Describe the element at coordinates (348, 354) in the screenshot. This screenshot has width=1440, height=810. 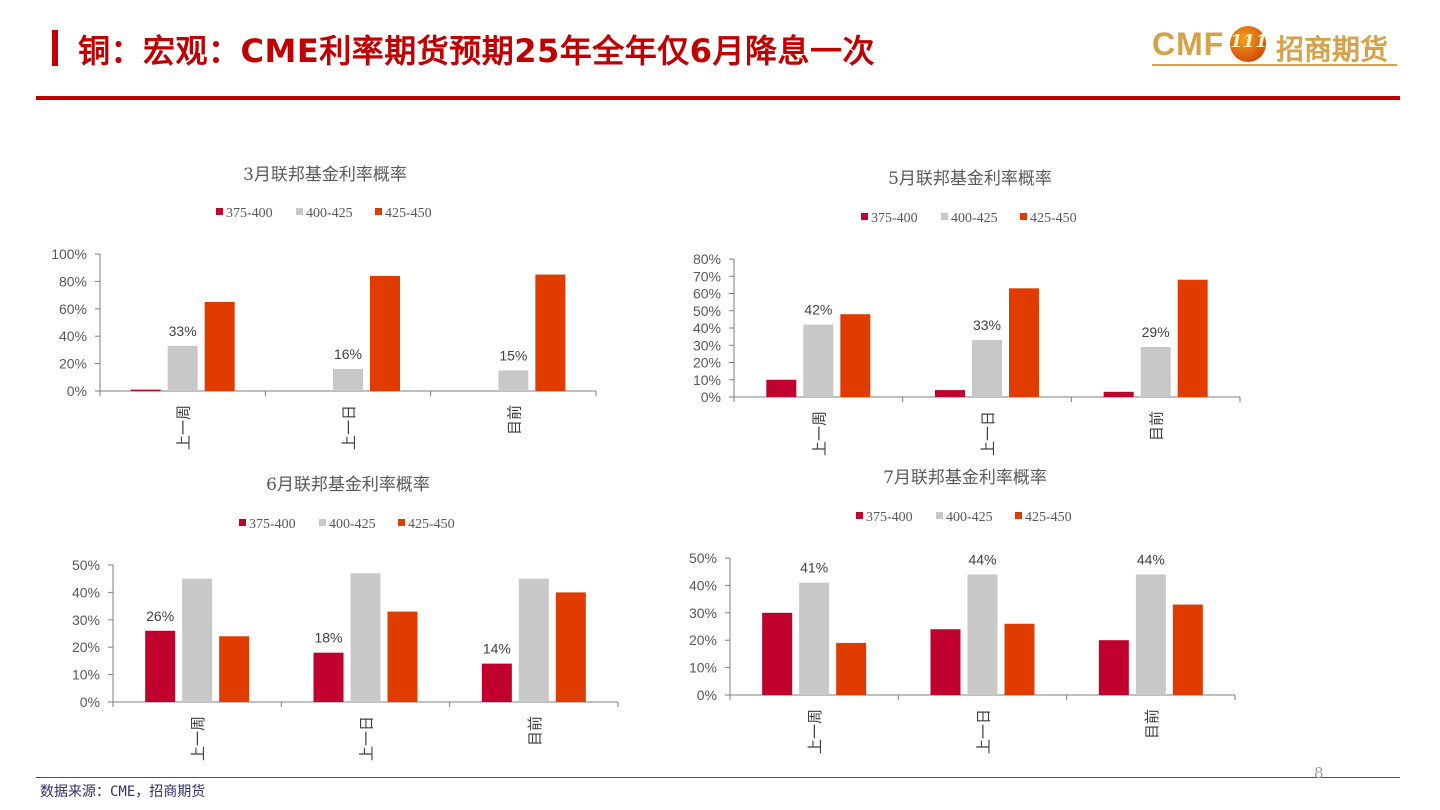
I see `data-label: 16%` at that location.